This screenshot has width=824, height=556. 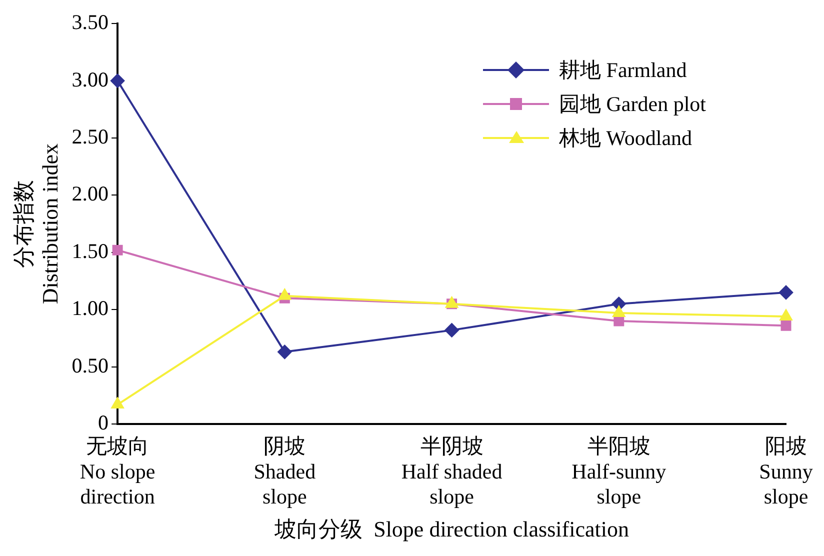 I want to click on legend-label: 林地 Woodland, so click(x=625, y=138).